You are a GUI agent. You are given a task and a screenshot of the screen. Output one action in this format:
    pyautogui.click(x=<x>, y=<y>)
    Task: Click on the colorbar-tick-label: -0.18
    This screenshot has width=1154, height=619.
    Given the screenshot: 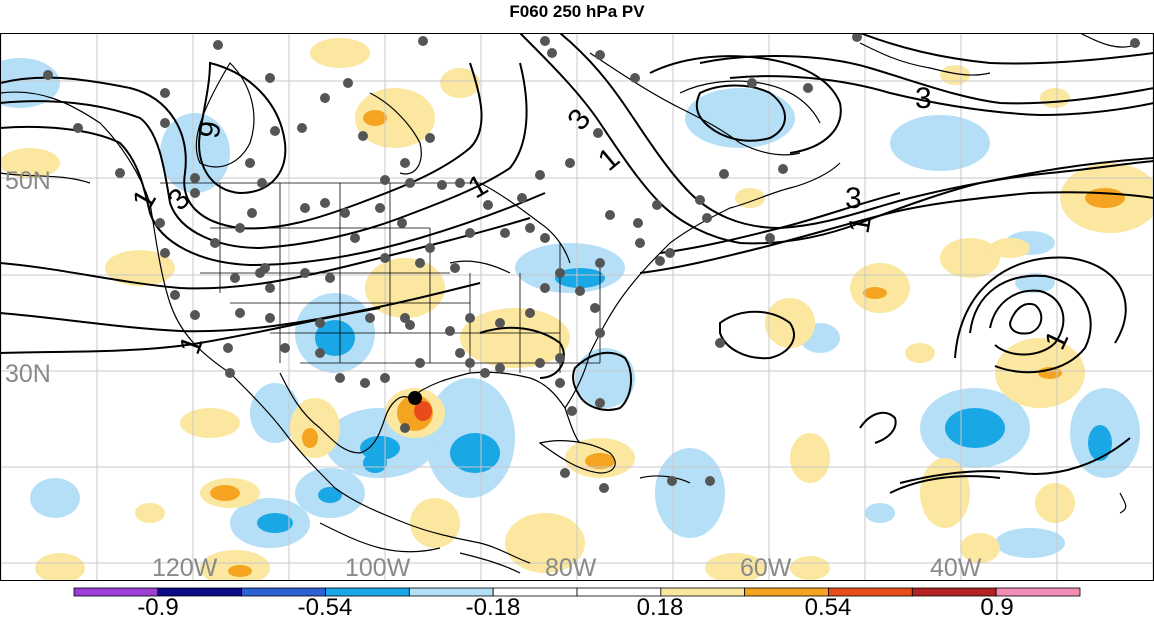 What is the action you would take?
    pyautogui.click(x=493, y=606)
    